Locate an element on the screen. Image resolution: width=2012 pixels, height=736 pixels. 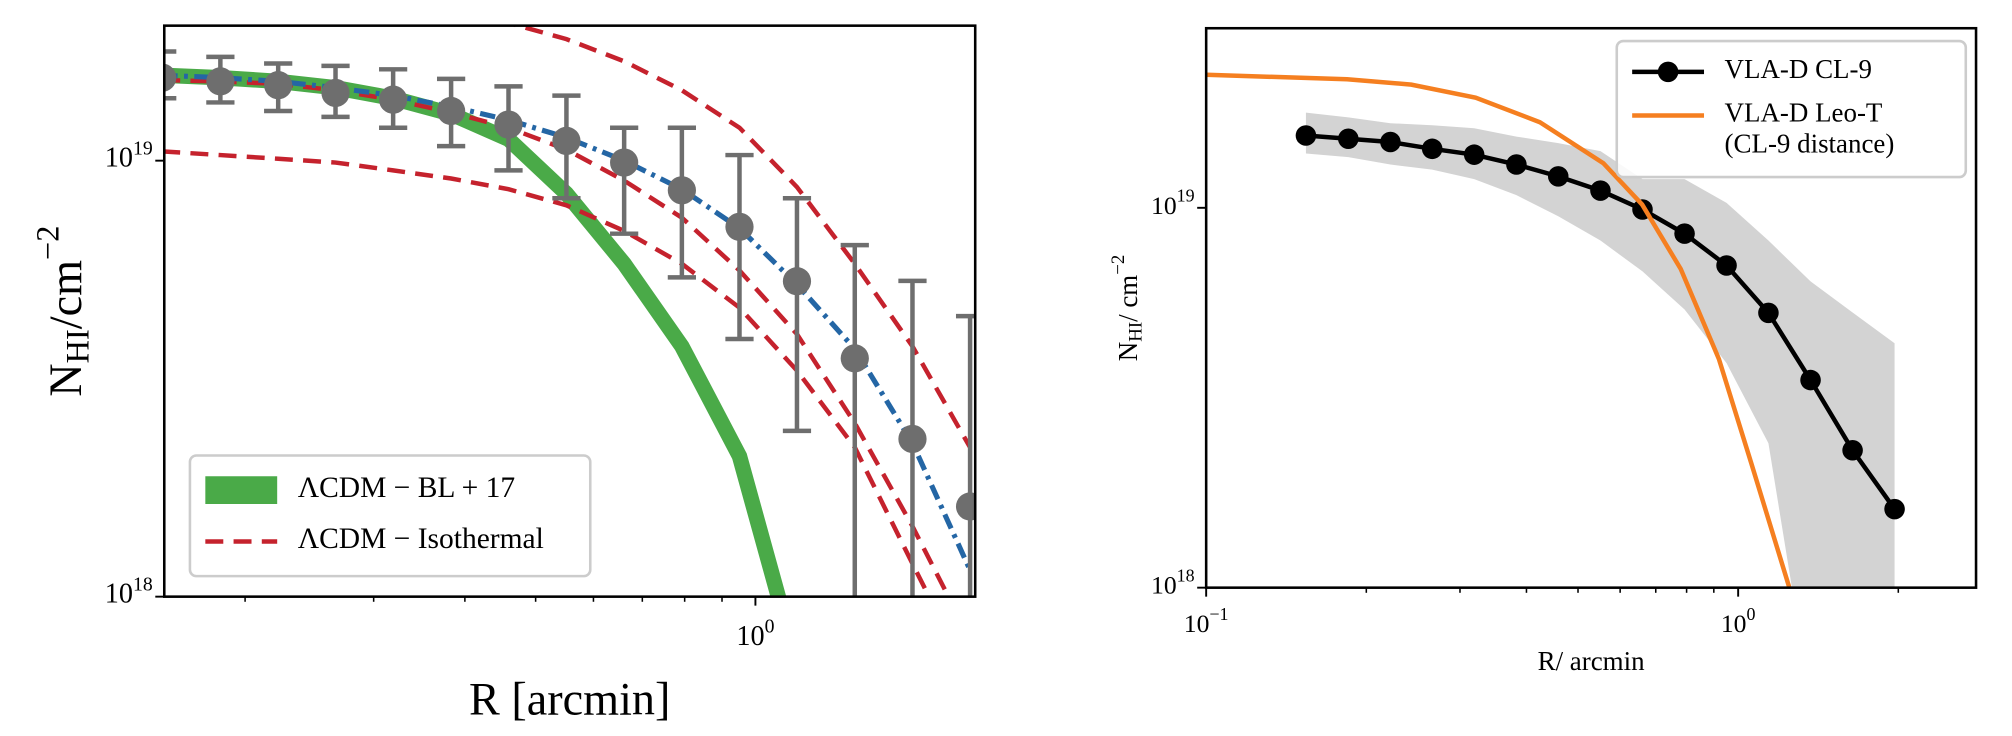
x-tick-label: 10⁻¹ is located at coordinates (1206, 621).